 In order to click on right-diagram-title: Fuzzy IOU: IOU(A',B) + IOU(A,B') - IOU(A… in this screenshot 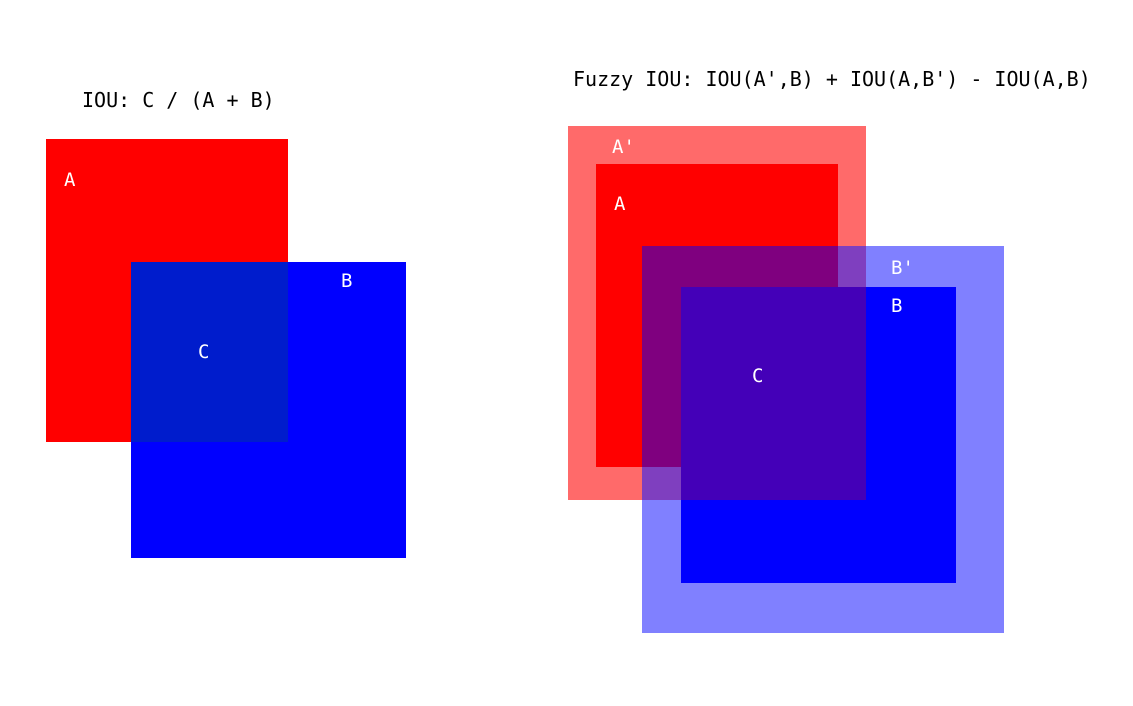, I will do `click(832, 79)`.